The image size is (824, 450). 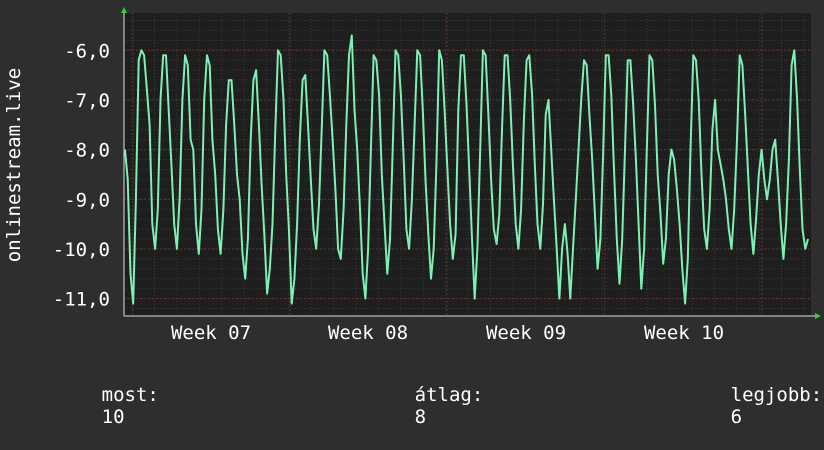 What do you see at coordinates (447, 333) in the screenshot?
I see `x-ticks: Week 07 Week 08 Week 09 Week 10` at bounding box center [447, 333].